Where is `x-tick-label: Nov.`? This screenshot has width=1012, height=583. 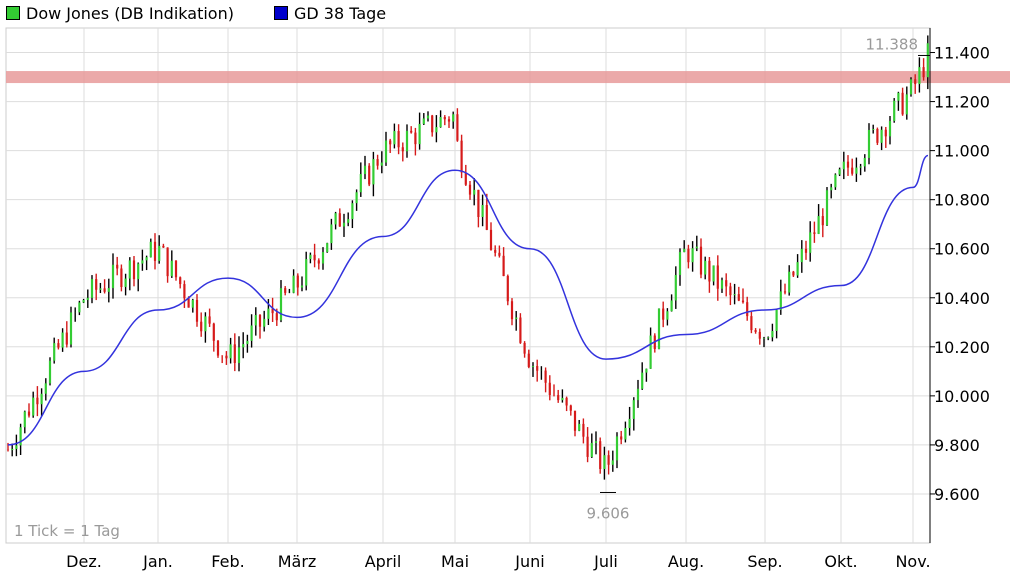
x-tick-label: Nov. is located at coordinates (912, 561).